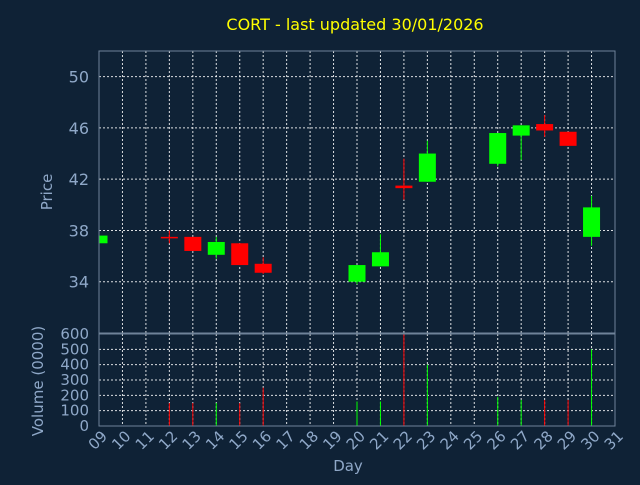 This screenshot has height=485, width=640. Describe the element at coordinates (47, 192) in the screenshot. I see `price-axis-label: Price` at that location.